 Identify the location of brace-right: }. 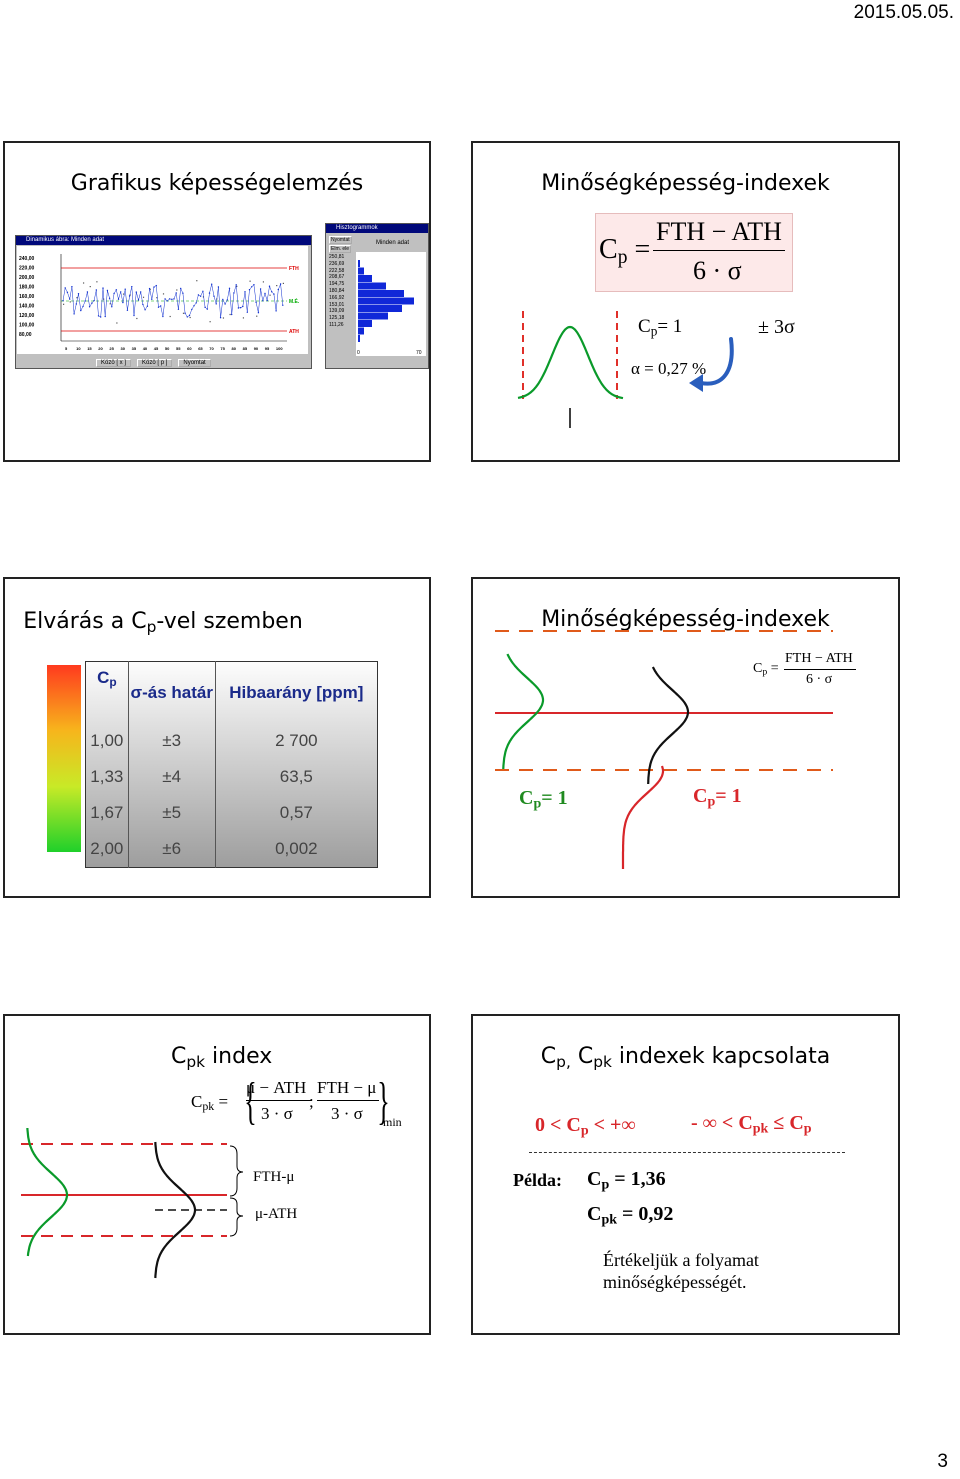
(383, 1101).